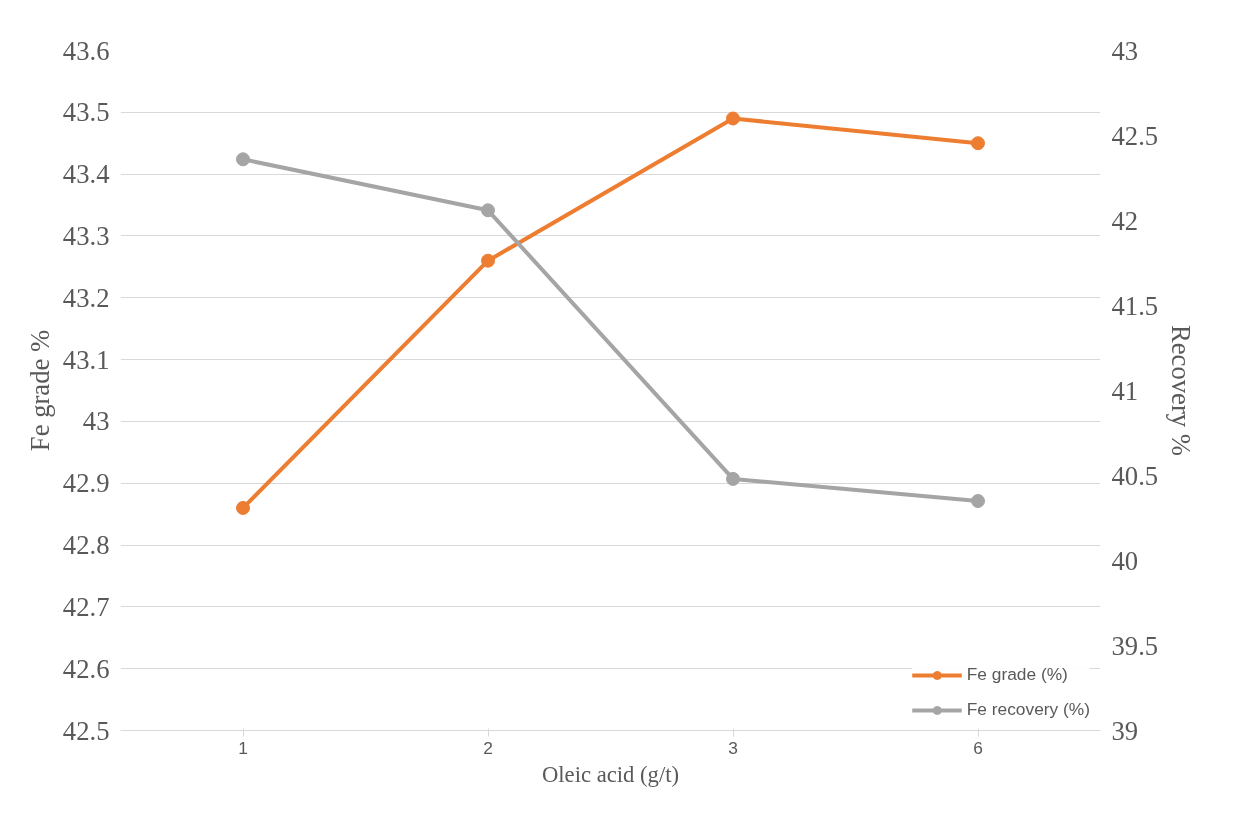 The width and height of the screenshot is (1241, 829). I want to click on y-tick-label: 43.2, so click(86, 297).